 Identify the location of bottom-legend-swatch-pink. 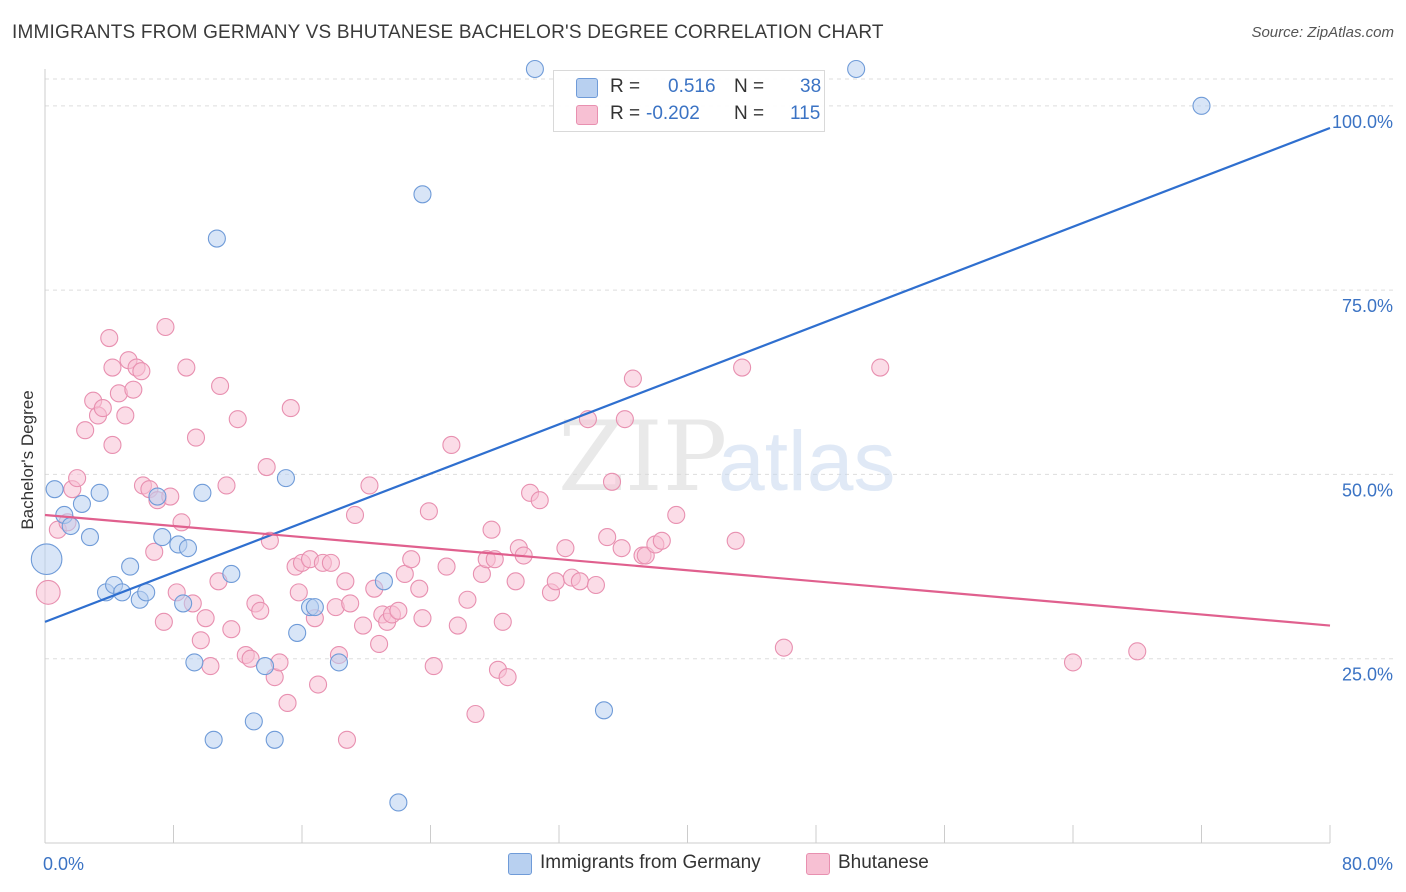
(818, 864).